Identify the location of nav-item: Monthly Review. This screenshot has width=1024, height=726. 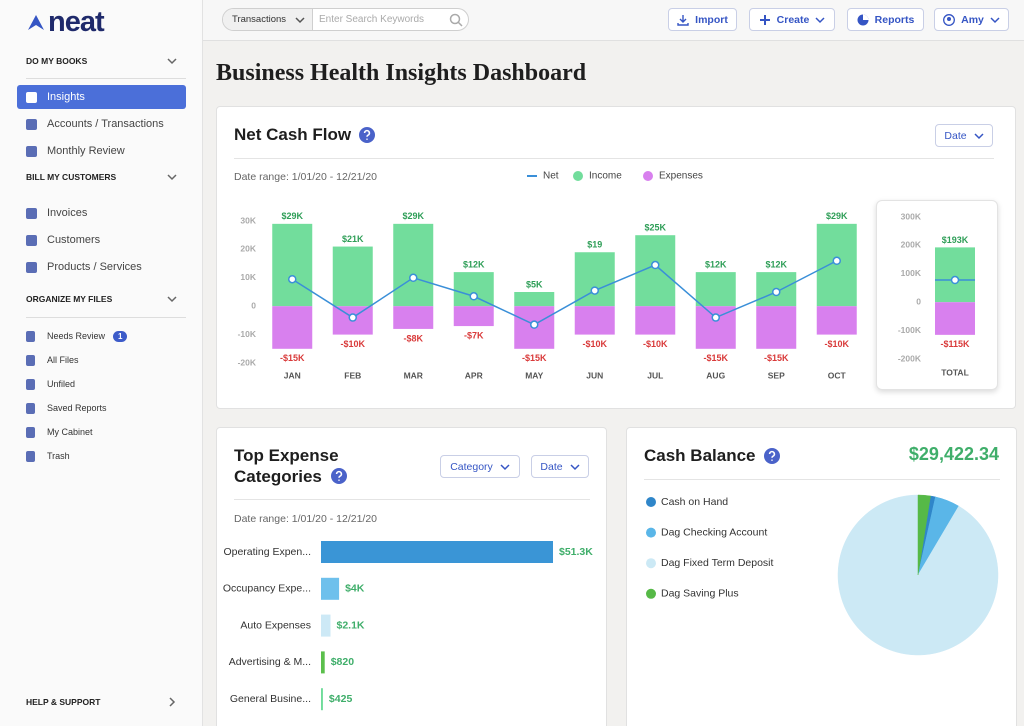
(101, 151).